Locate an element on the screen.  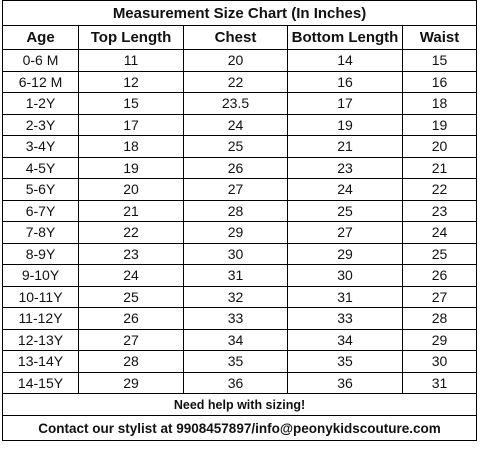
column-header-bottom-length: Bottom Length is located at coordinates (345, 37).